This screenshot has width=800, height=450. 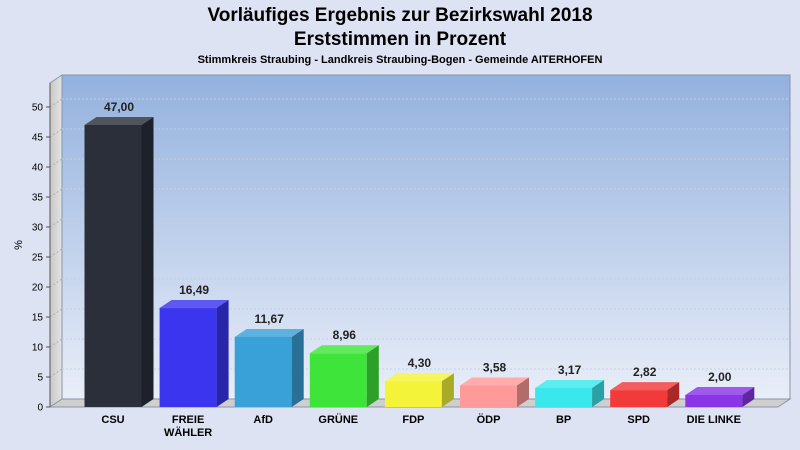 What do you see at coordinates (38, 258) in the screenshot?
I see `y-tick-label: 25` at bounding box center [38, 258].